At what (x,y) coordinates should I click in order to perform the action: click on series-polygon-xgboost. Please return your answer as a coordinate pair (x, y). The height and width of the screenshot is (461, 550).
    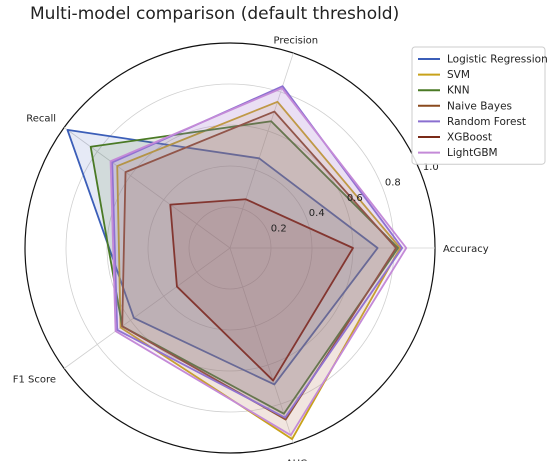
    Looking at the image, I should click on (261, 290).